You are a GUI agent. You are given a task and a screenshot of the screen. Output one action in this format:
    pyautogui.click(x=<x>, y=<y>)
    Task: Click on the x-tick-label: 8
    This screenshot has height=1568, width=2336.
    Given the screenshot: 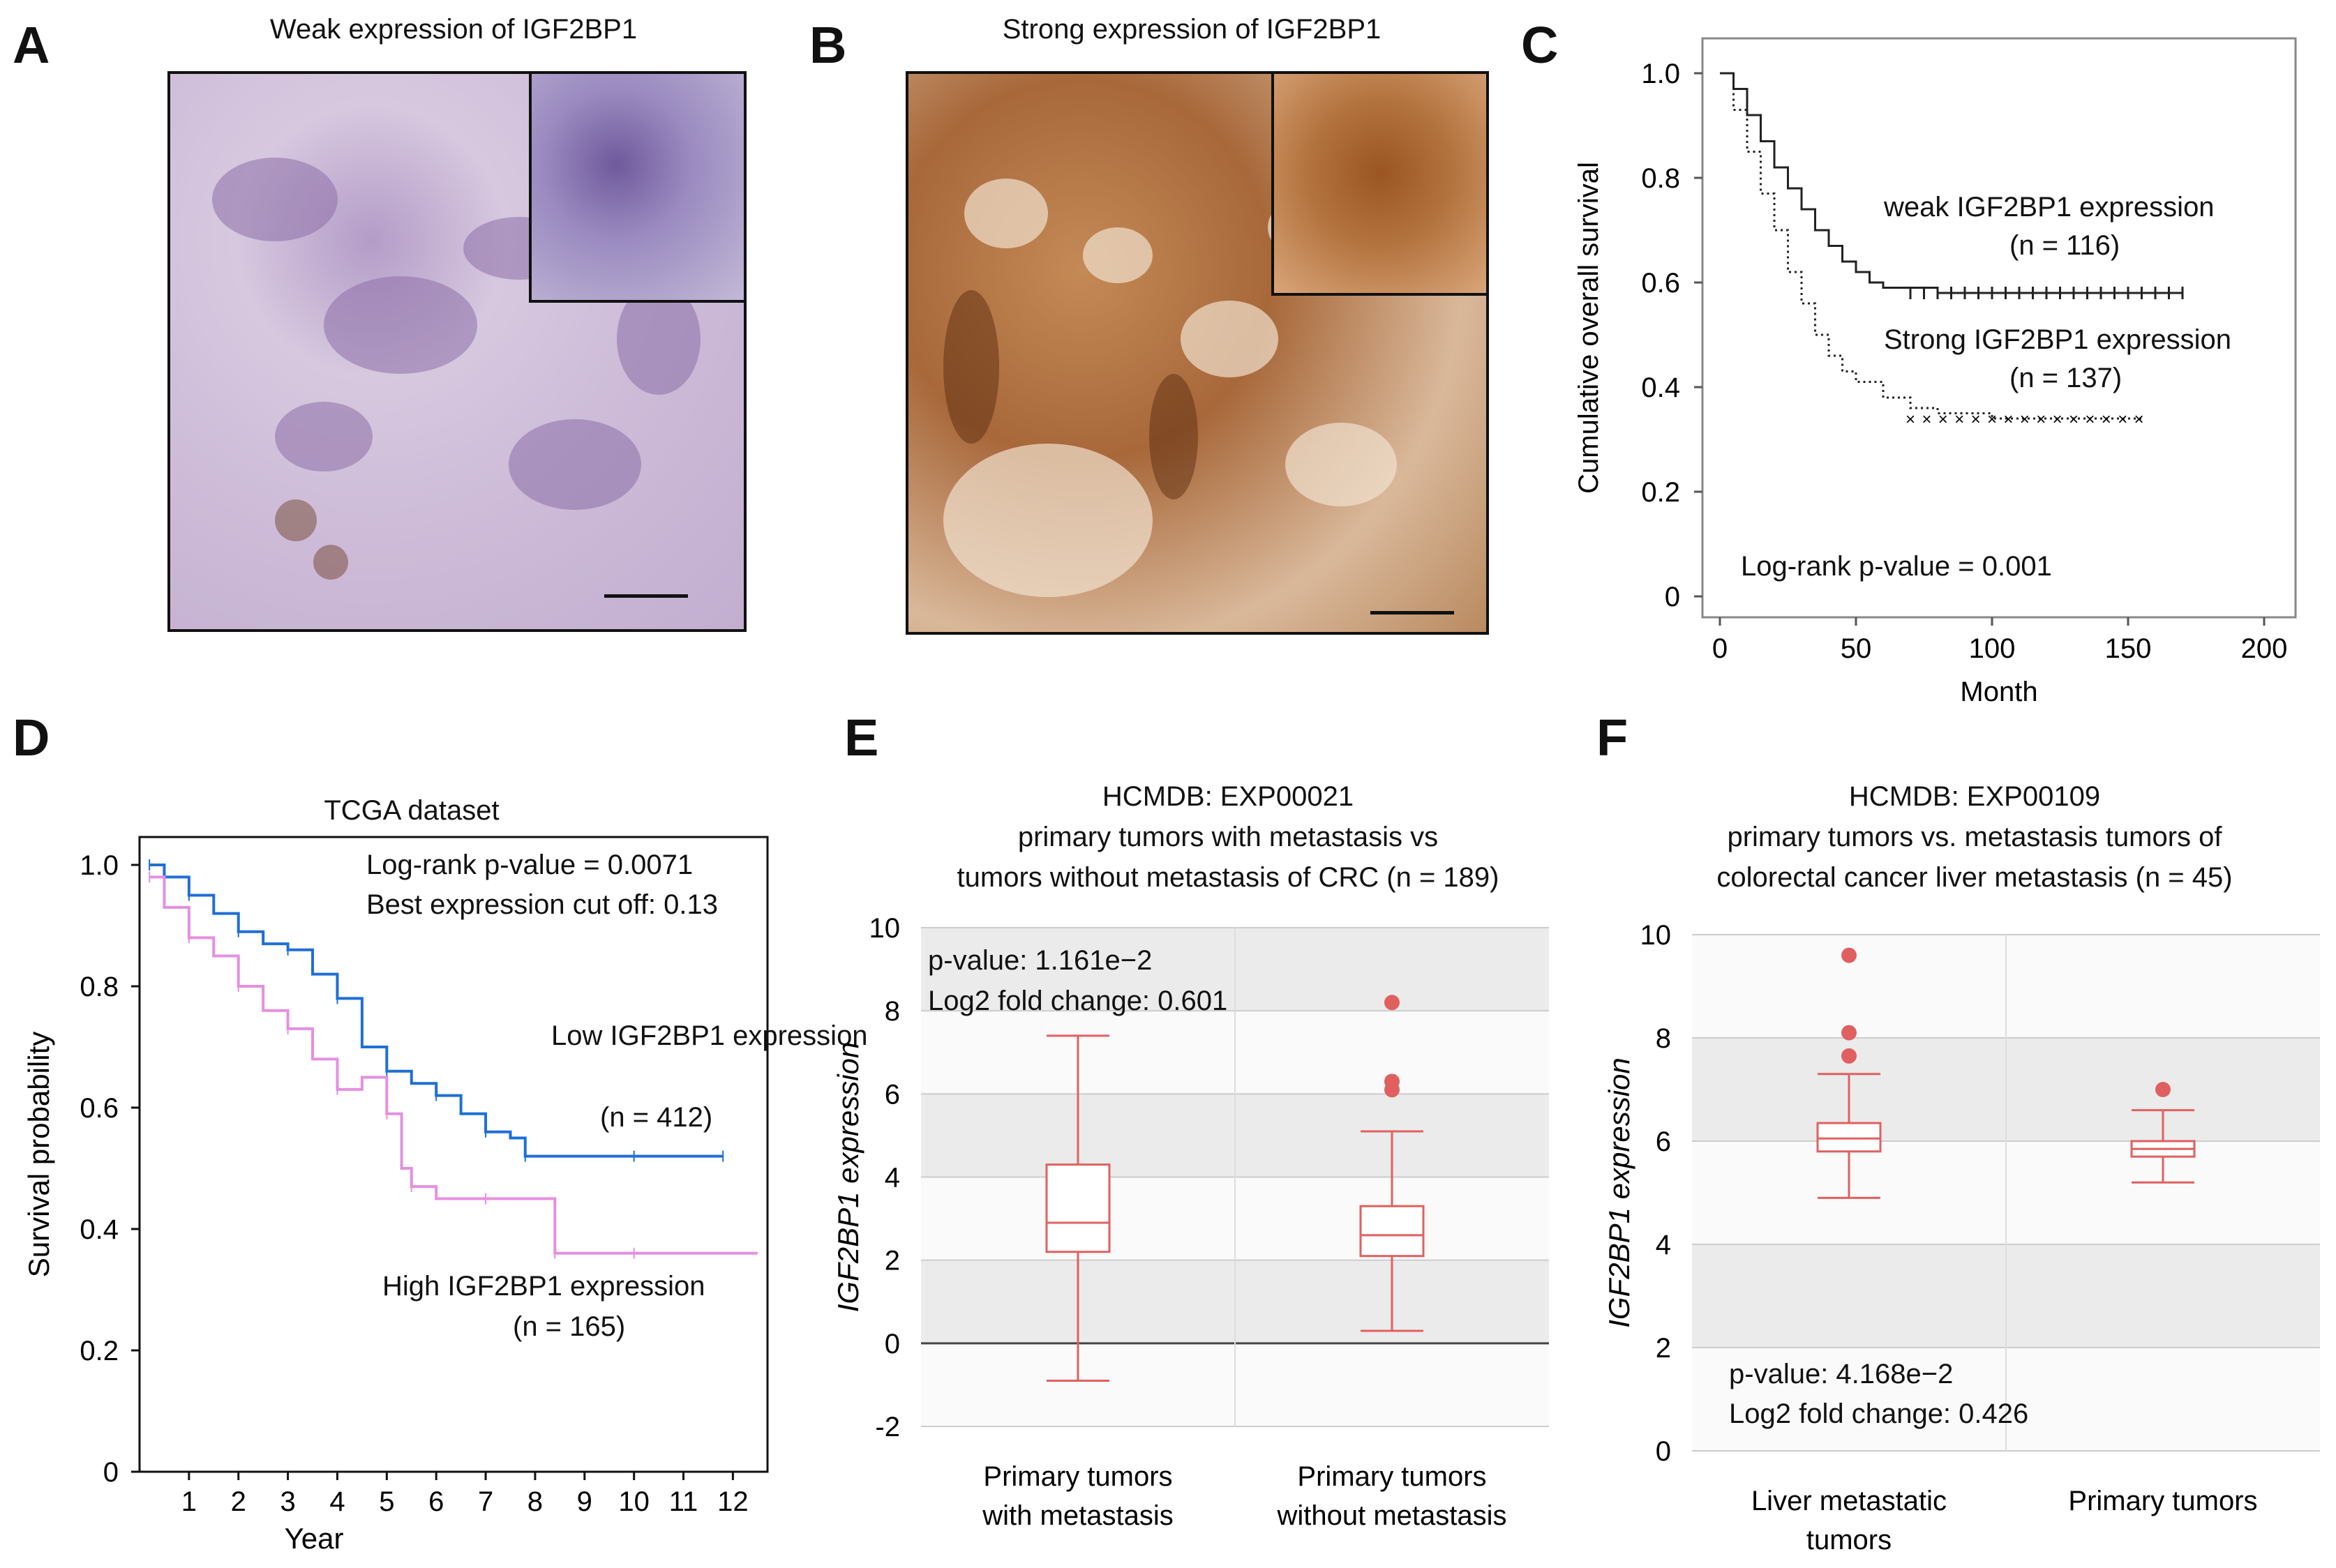 What is the action you would take?
    pyautogui.click(x=535, y=1501)
    